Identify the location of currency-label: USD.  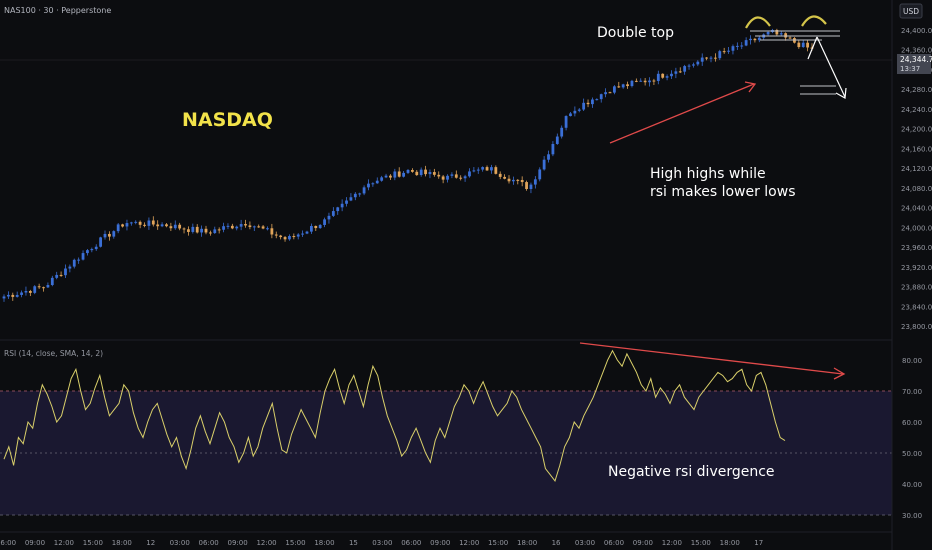
(911, 11).